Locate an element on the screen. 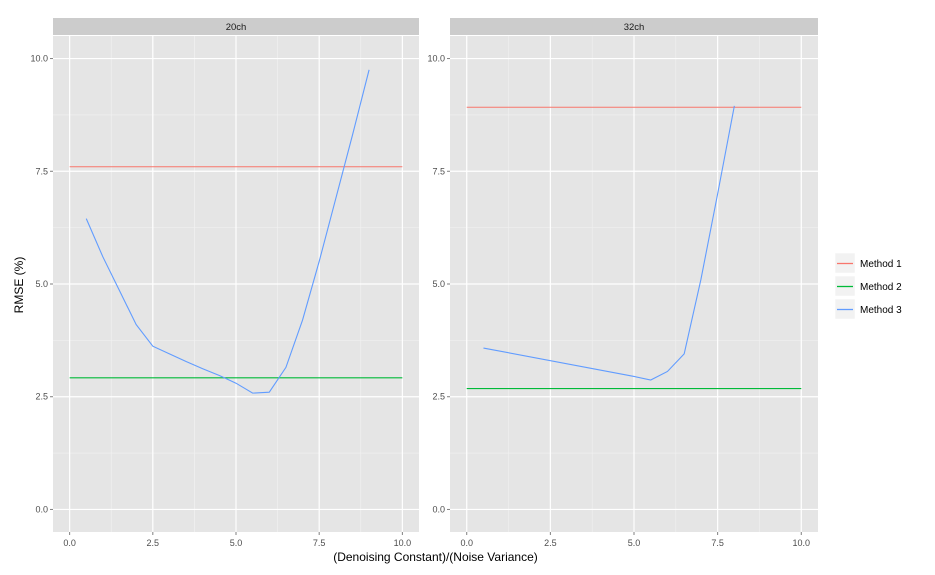  legend-item: Method 3 is located at coordinates (868, 309).